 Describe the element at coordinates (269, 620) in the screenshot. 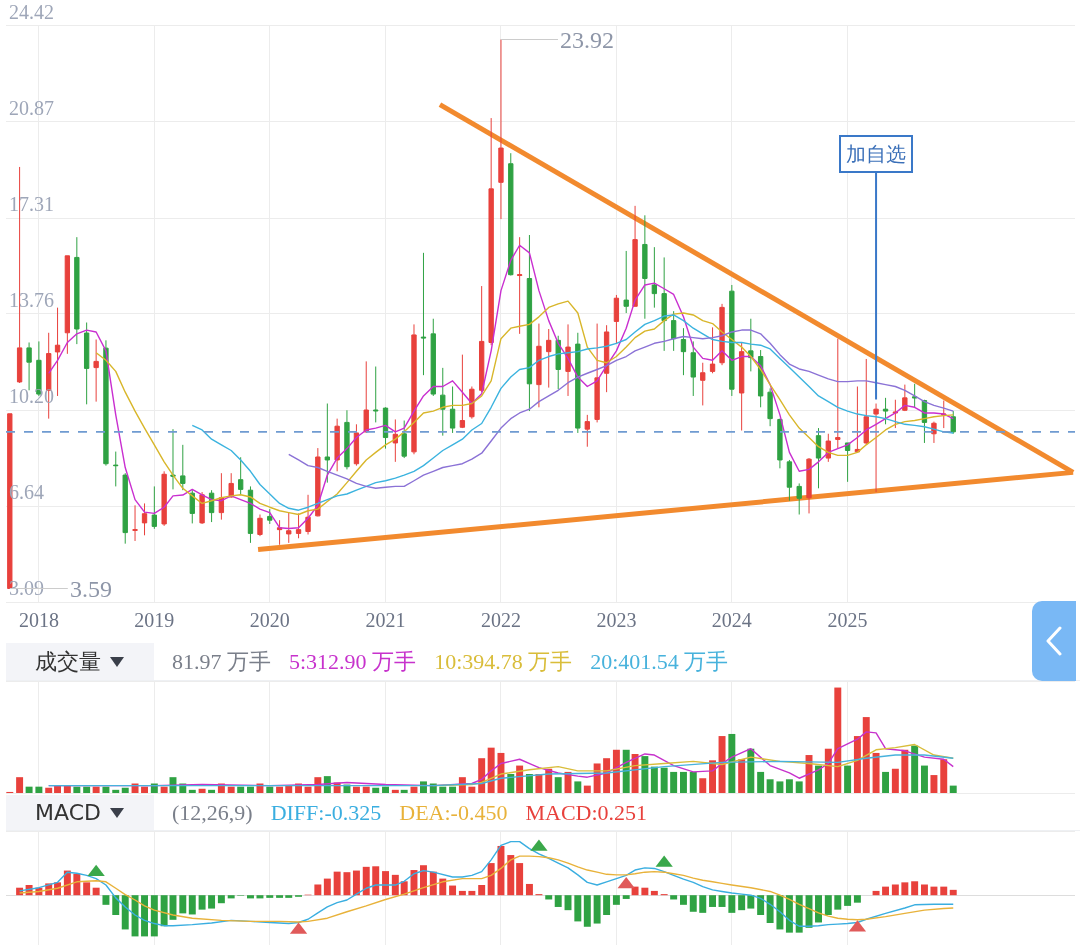

I see `x-tick-label: 2020` at that location.